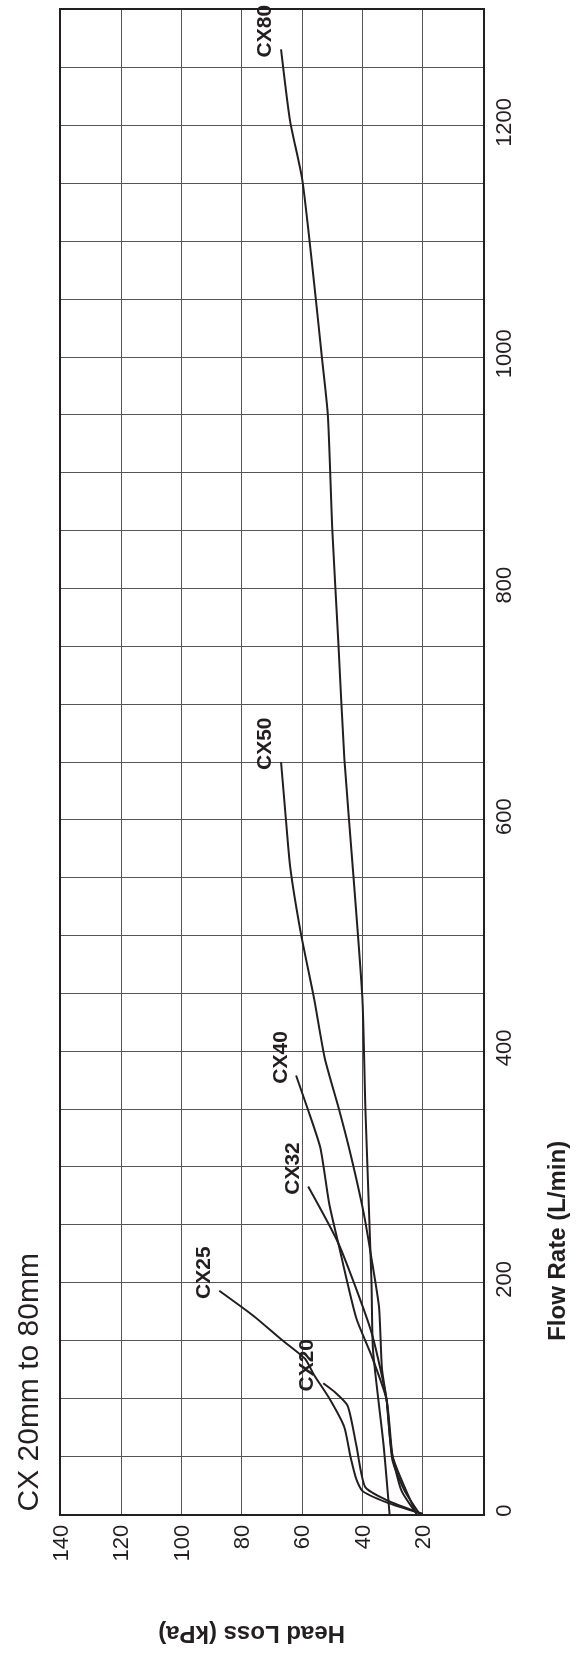 Image resolution: width=580 pixels, height=1653 pixels. What do you see at coordinates (557, 1240) in the screenshot?
I see `y-axis-title: Flow Rate (L/min)` at bounding box center [557, 1240].